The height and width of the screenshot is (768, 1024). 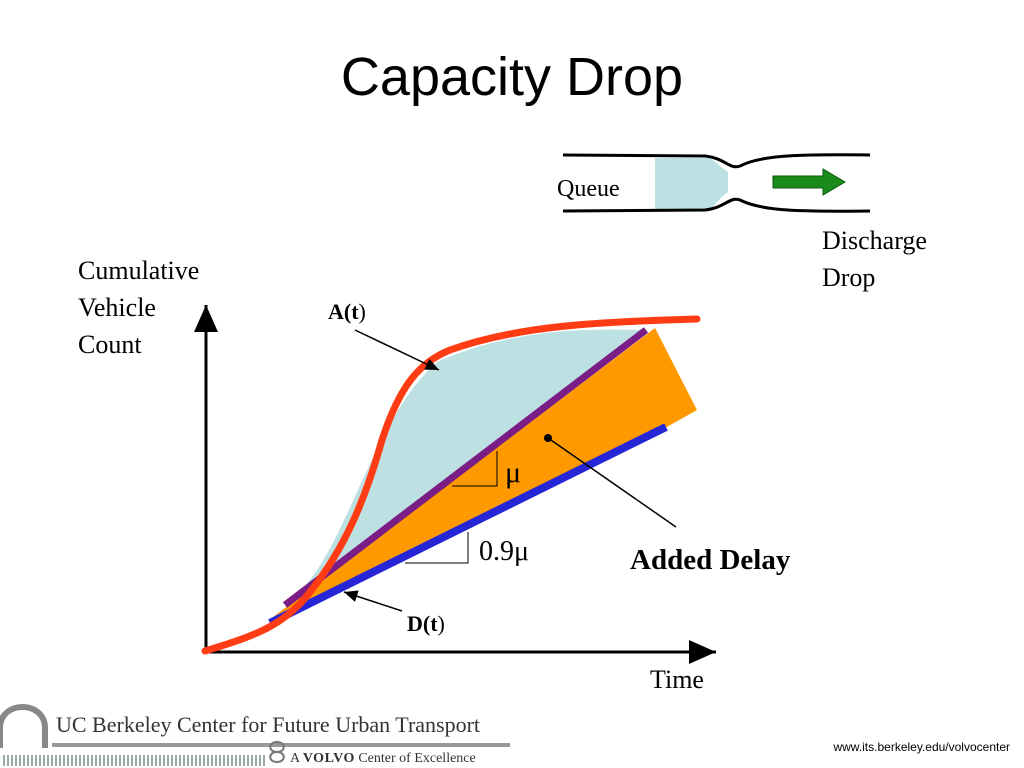 What do you see at coordinates (415, 758) in the screenshot?
I see `logo-sub-suffix: Center of Excellence` at bounding box center [415, 758].